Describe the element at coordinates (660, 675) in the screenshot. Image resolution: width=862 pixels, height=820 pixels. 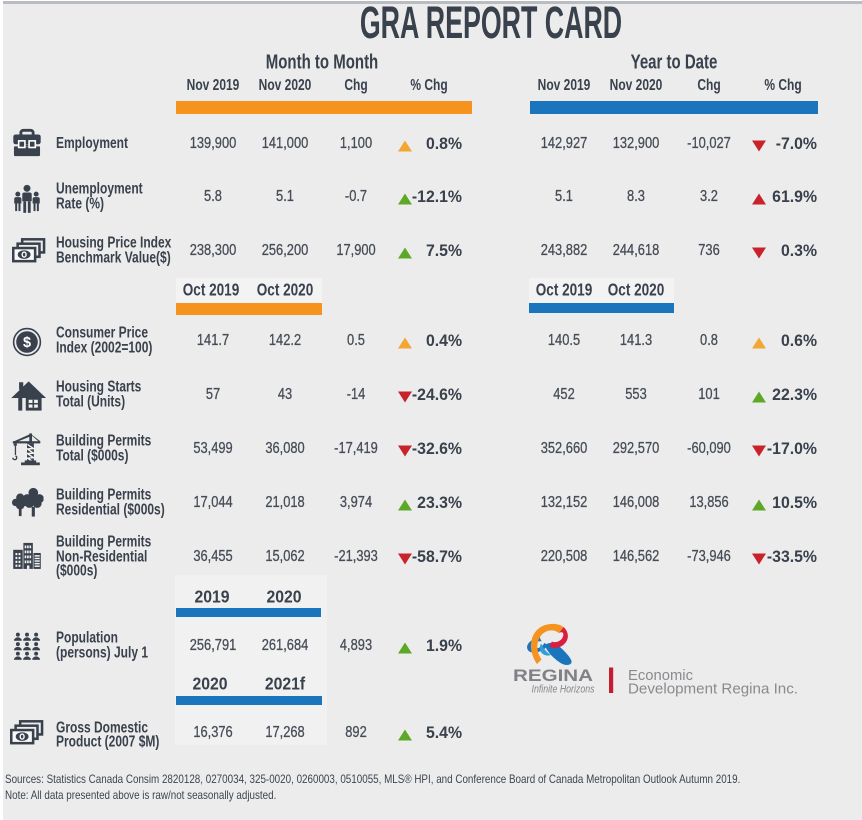
I see `svg-text: Economic` at that location.